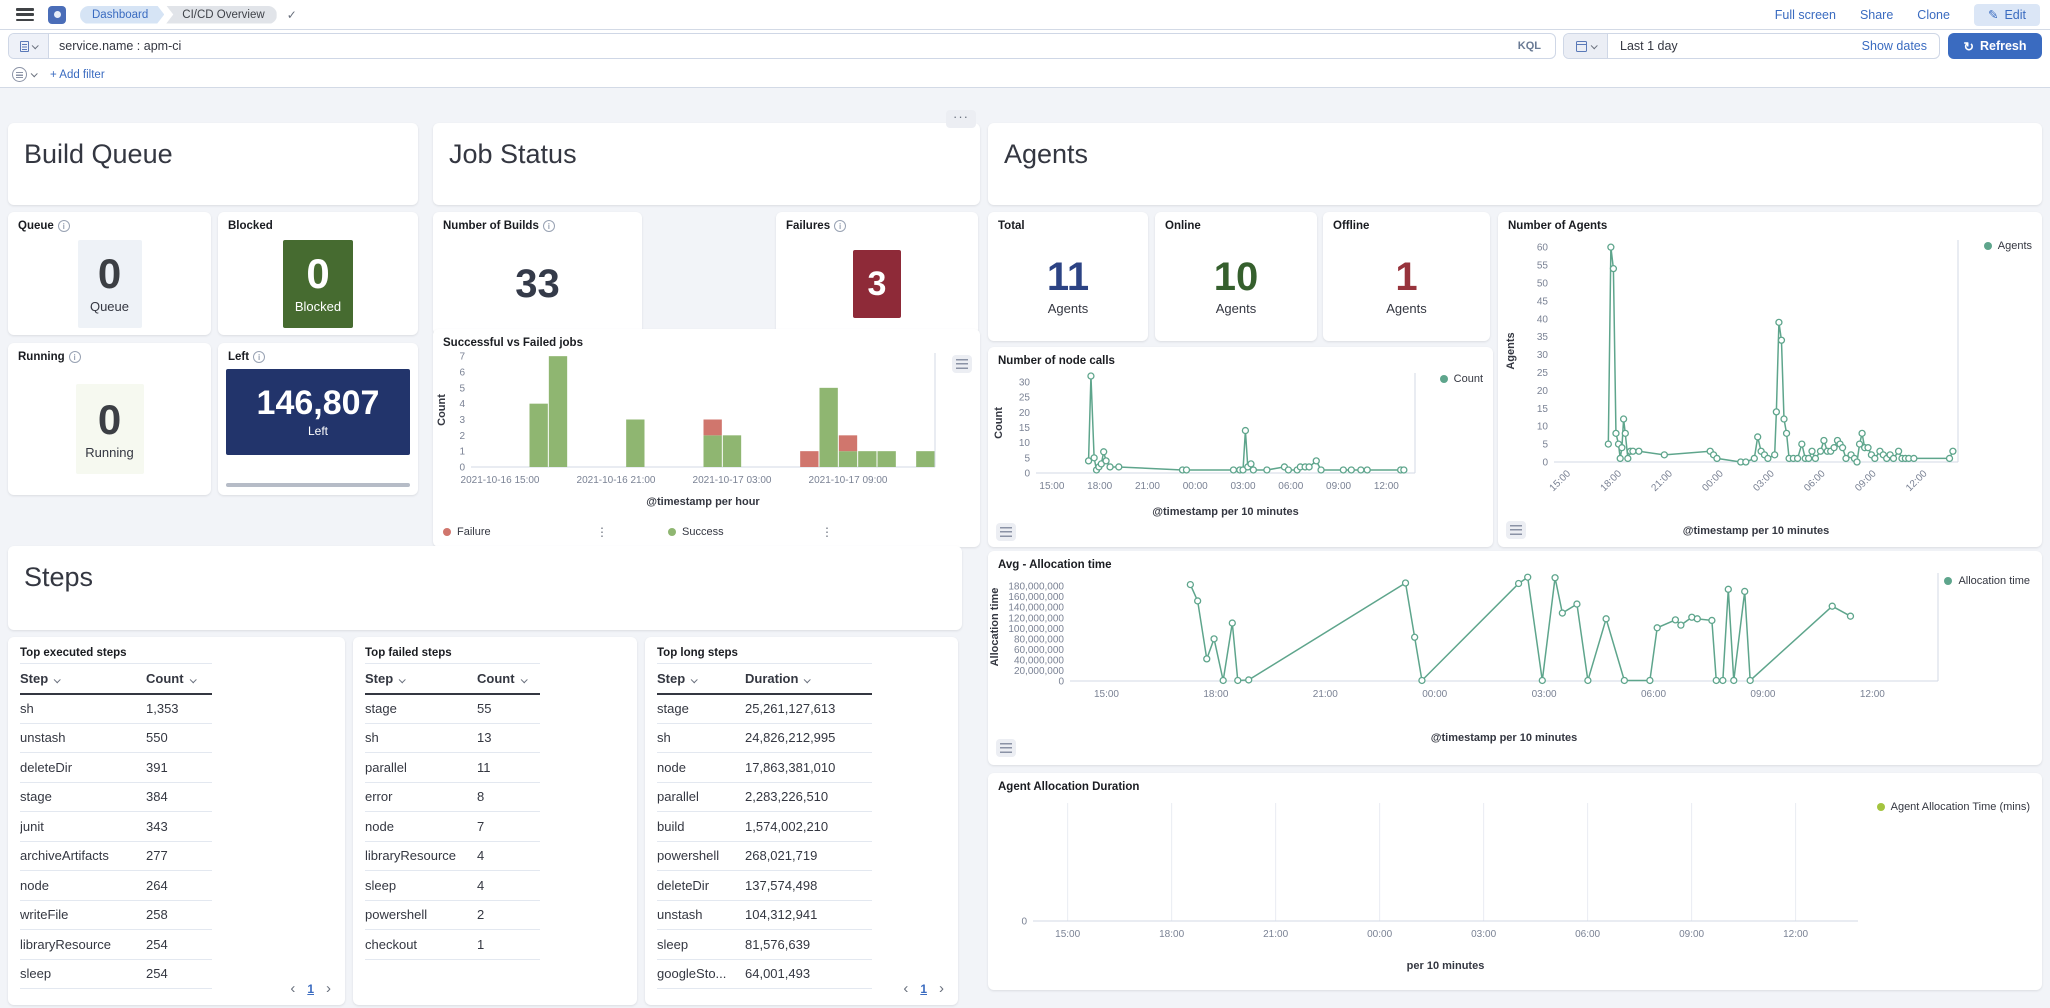  I want to click on refresh-button: ↻ Refresh, so click(1995, 46).